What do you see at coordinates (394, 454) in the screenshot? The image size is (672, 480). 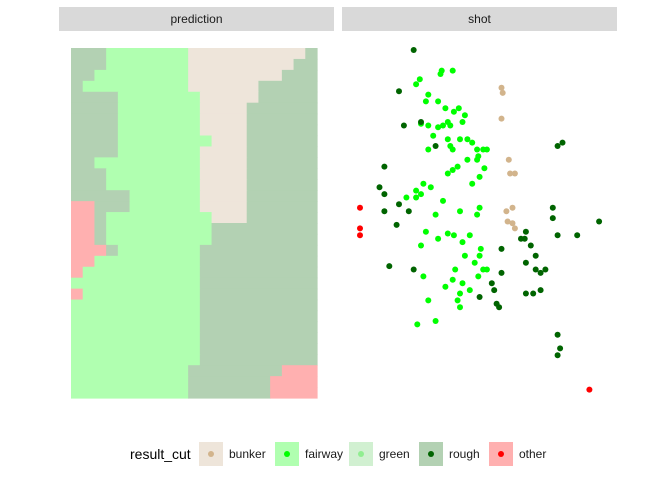 I see `legend-label-green: green` at bounding box center [394, 454].